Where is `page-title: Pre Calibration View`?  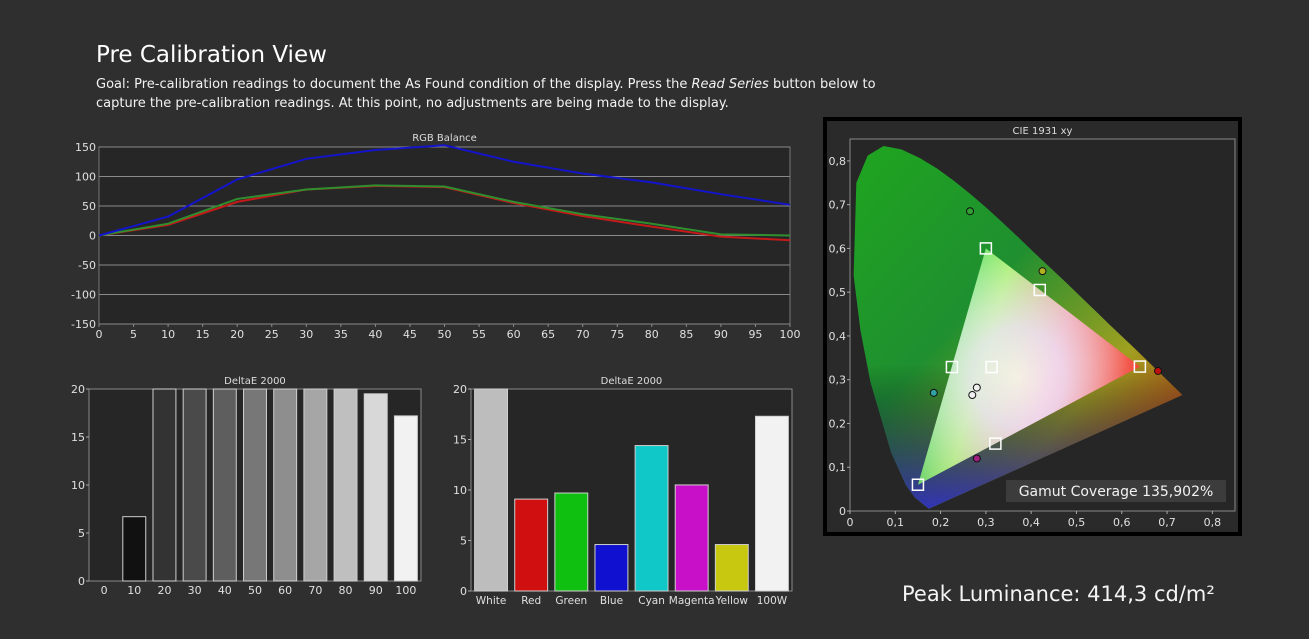
page-title: Pre Calibration View is located at coordinates (211, 55).